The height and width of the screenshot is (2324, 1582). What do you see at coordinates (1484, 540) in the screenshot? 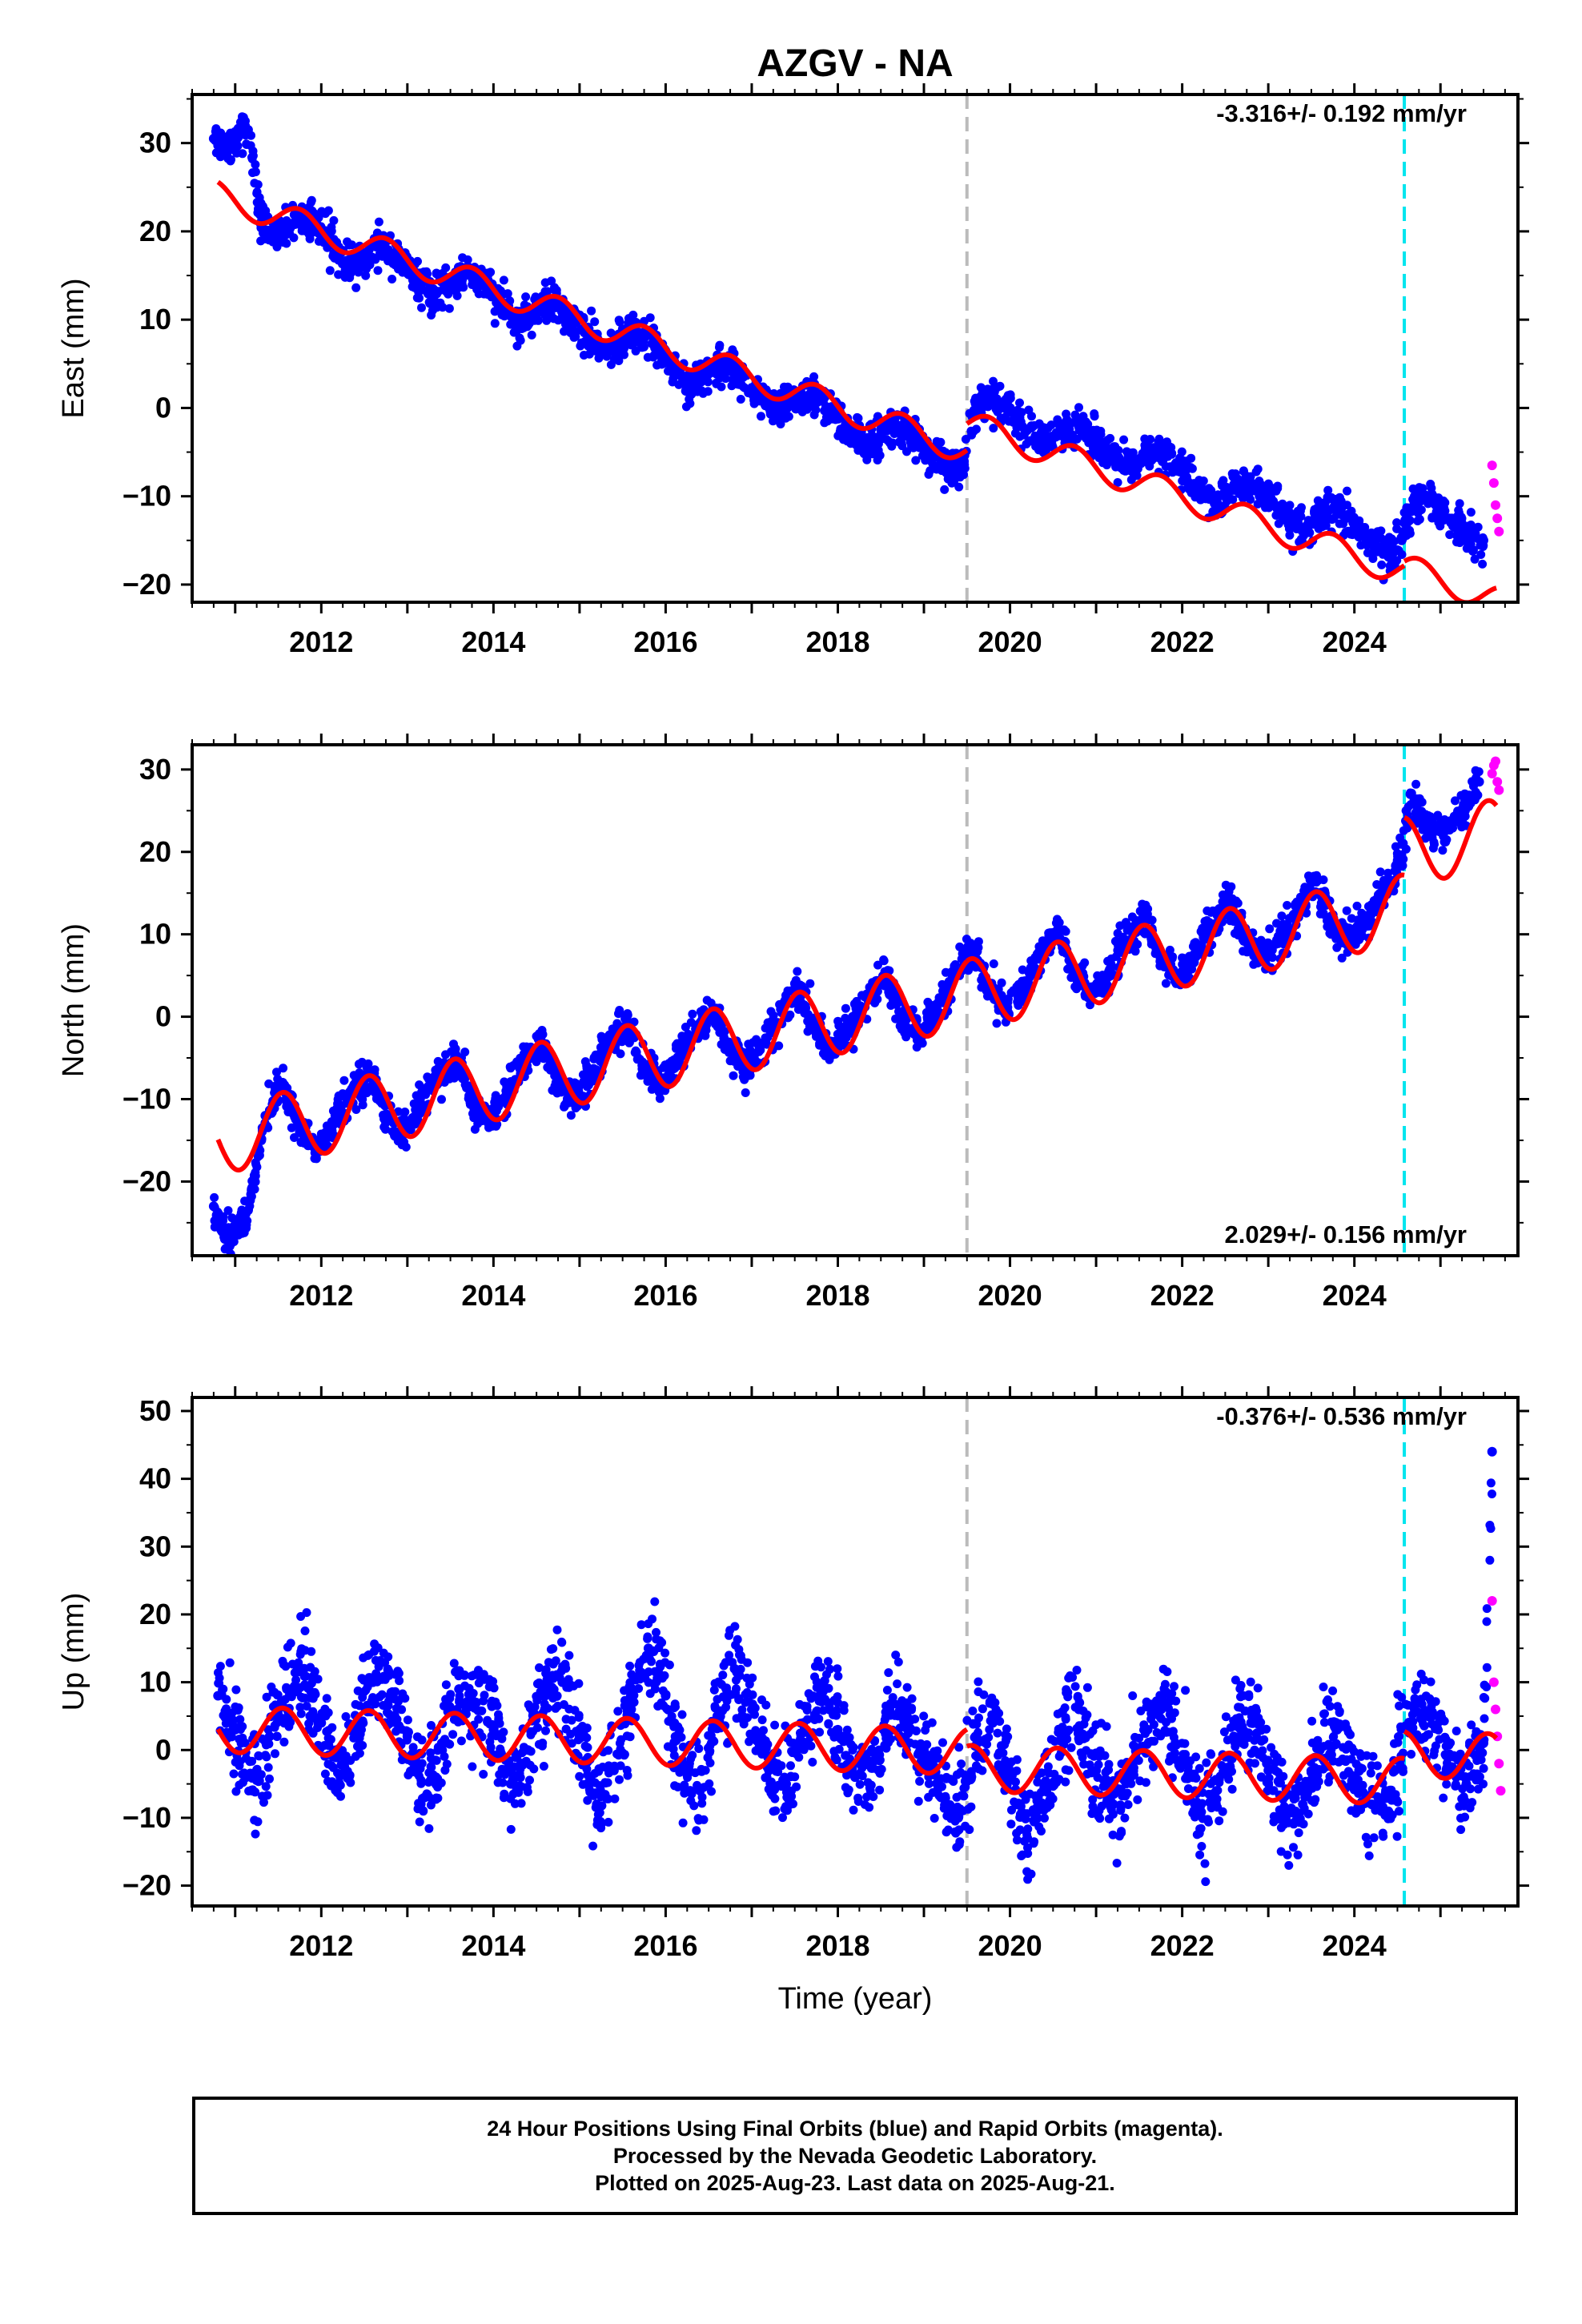
I see `data-point` at bounding box center [1484, 540].